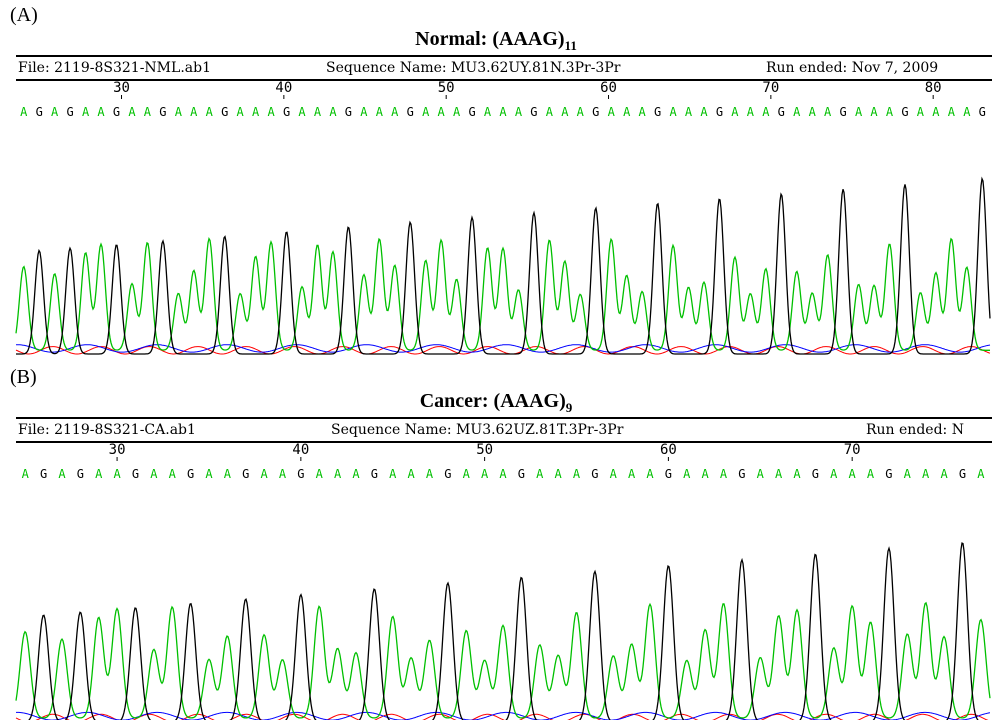 The image size is (992, 724). Describe the element at coordinates (496, 403) in the screenshot. I see `panel-title: Cancer: (AAAG)9` at that location.